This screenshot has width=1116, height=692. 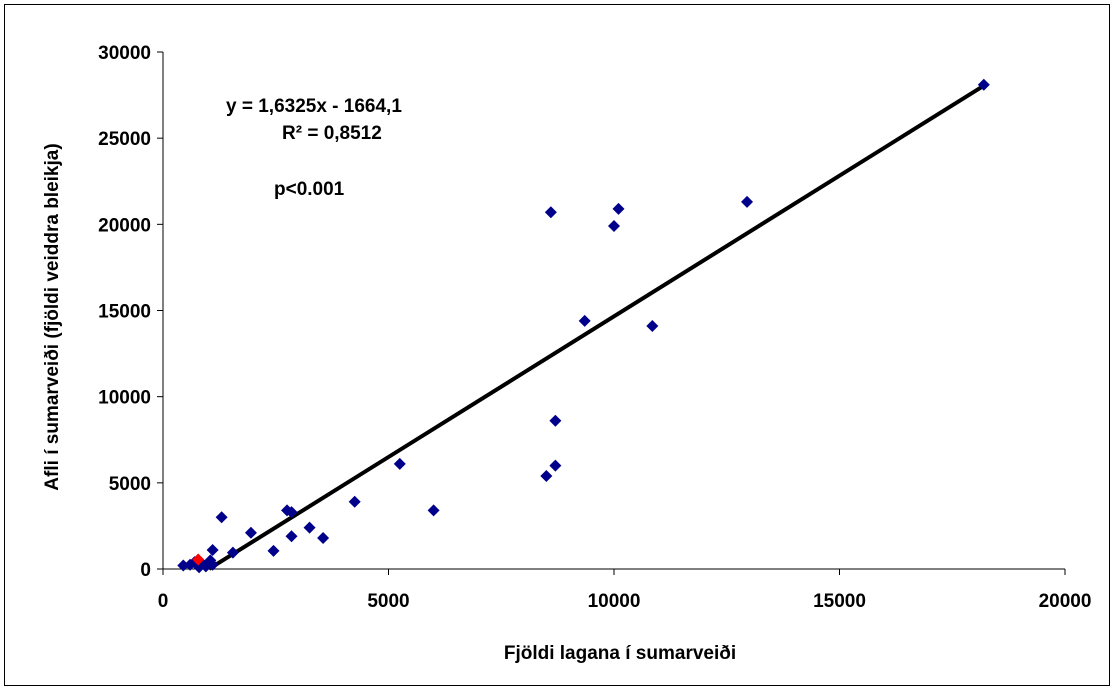 I want to click on y-tick-label: 10000, so click(x=124, y=398).